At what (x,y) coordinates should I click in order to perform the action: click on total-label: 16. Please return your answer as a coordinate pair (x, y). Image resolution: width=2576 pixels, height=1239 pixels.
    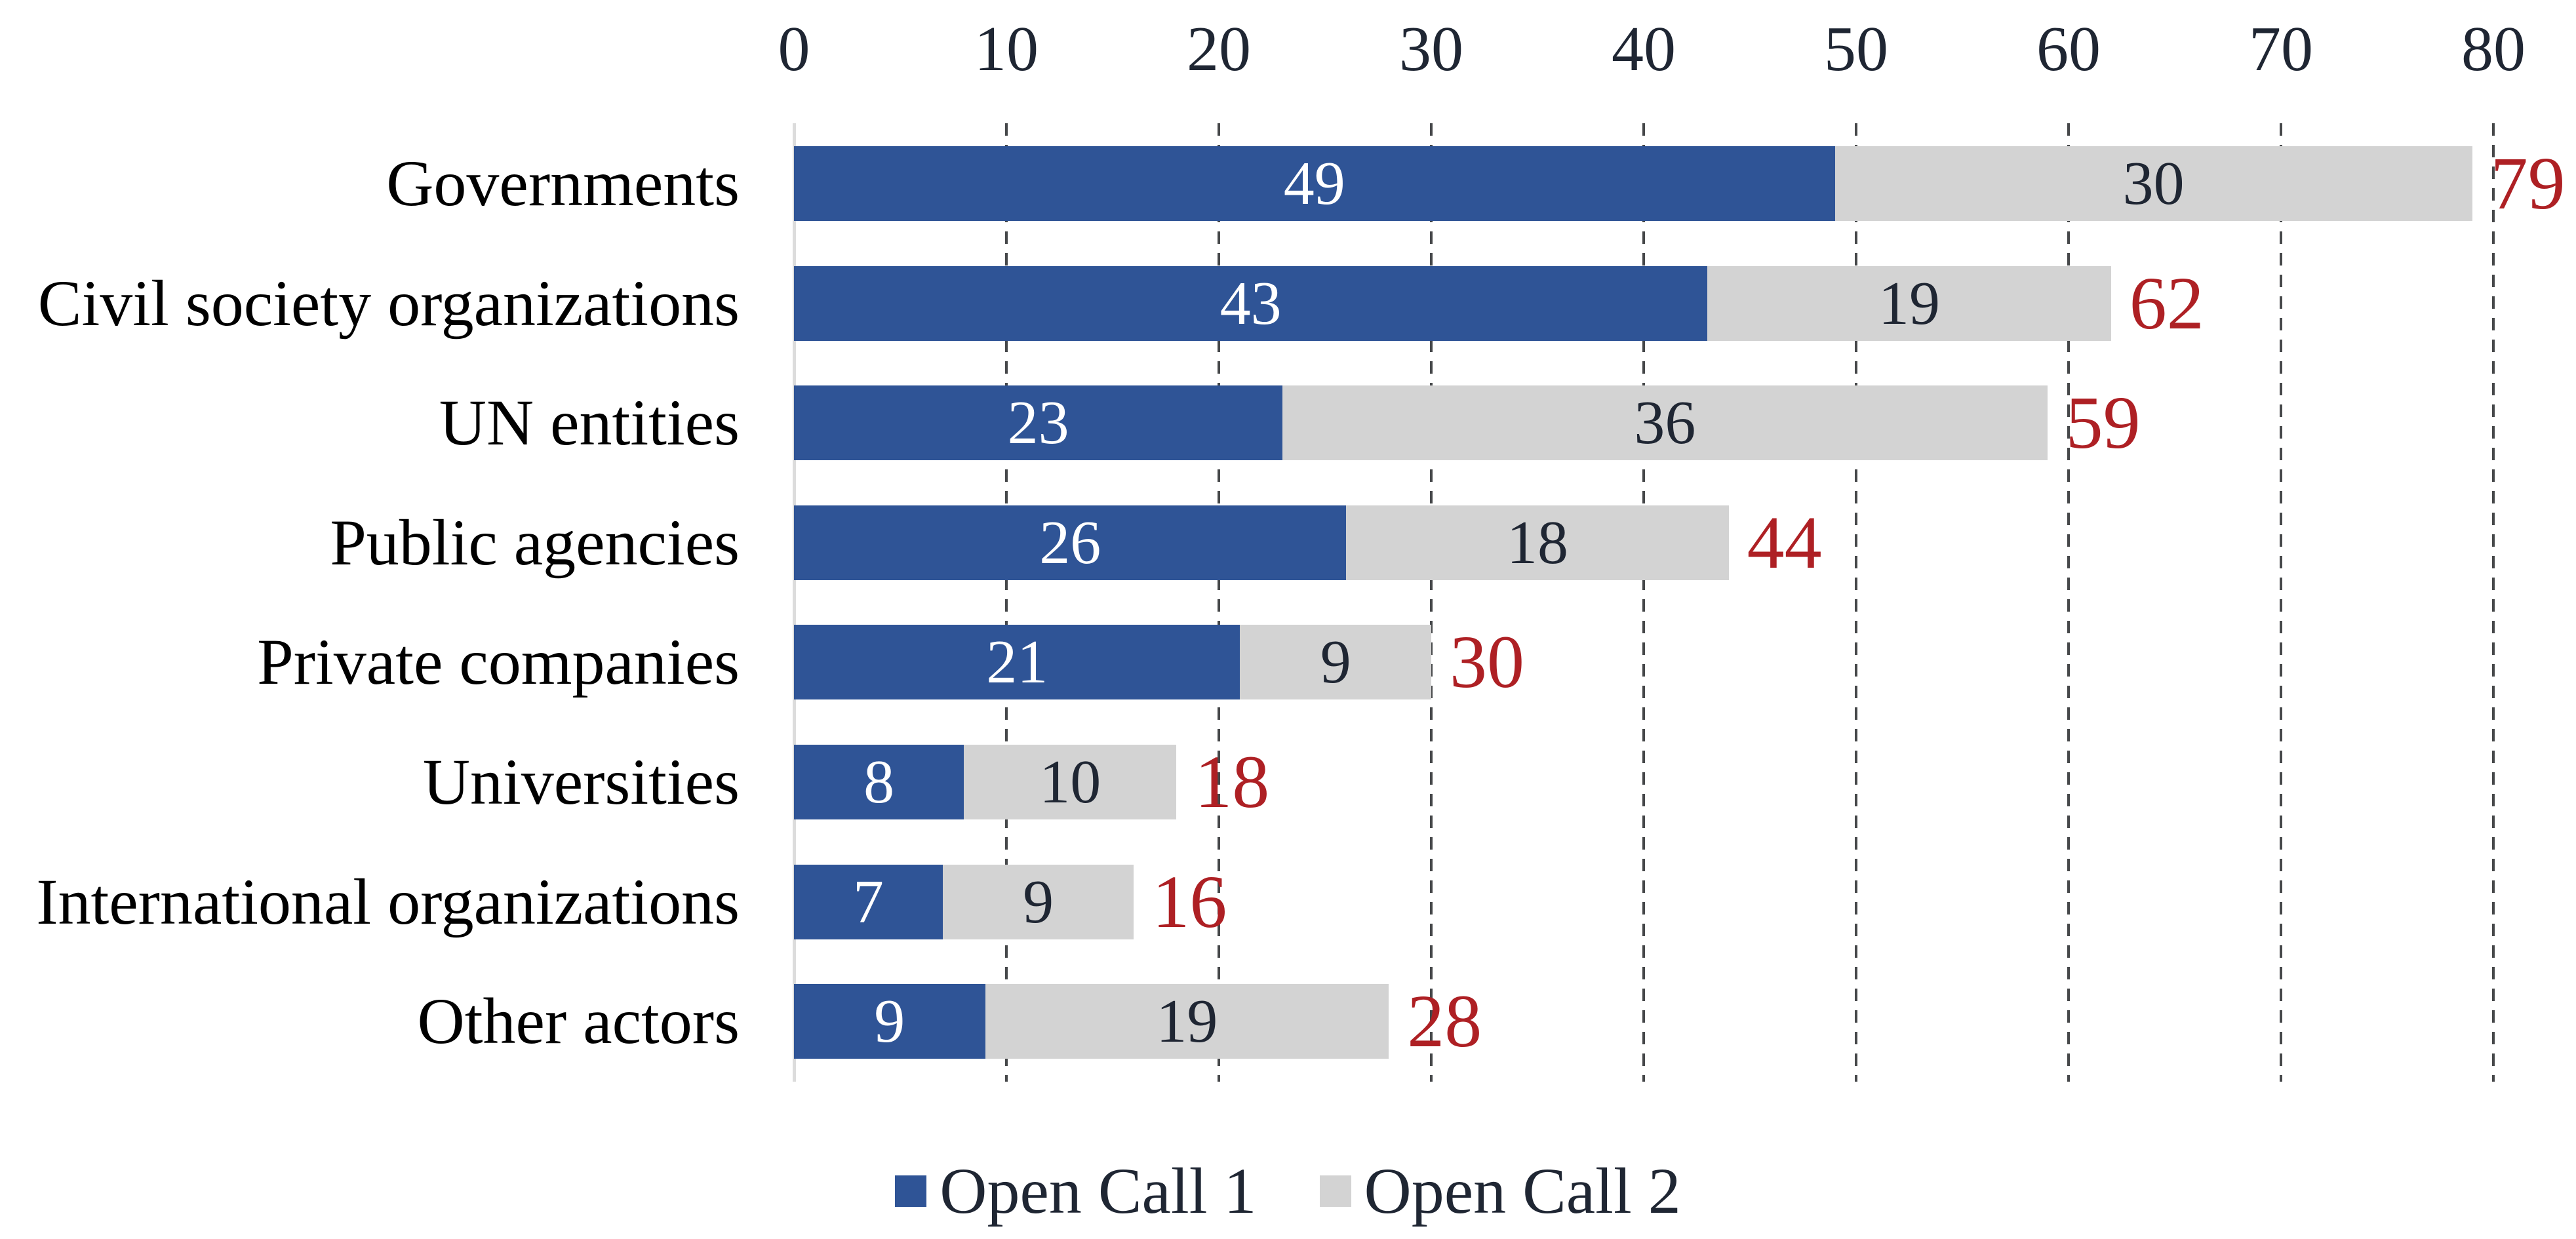
    Looking at the image, I should click on (1189, 901).